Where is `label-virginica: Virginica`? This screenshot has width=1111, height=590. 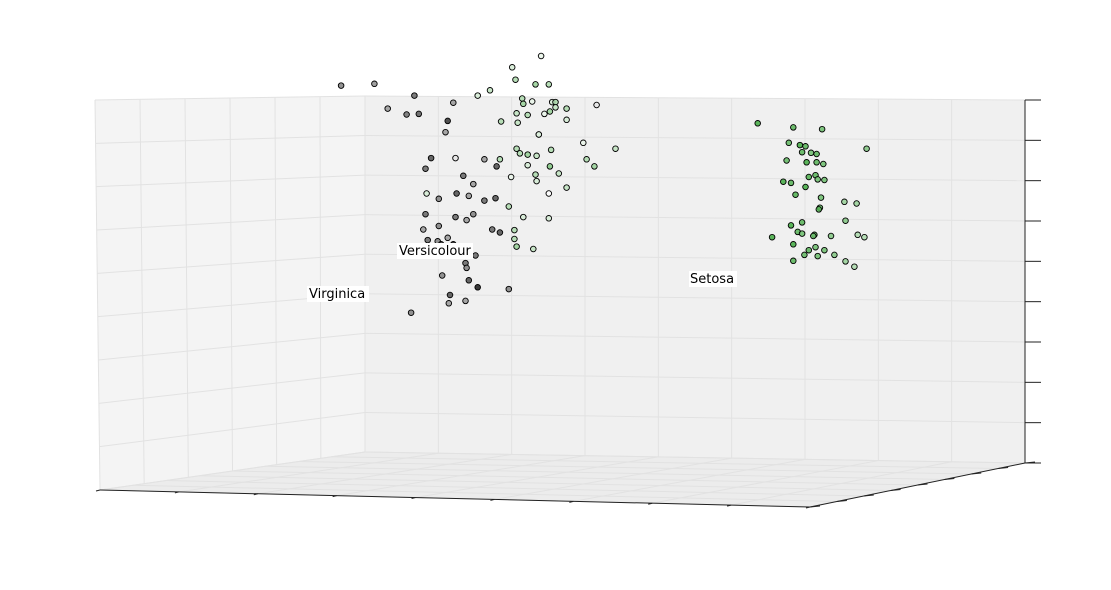
label-virginica: Virginica is located at coordinates (337, 294).